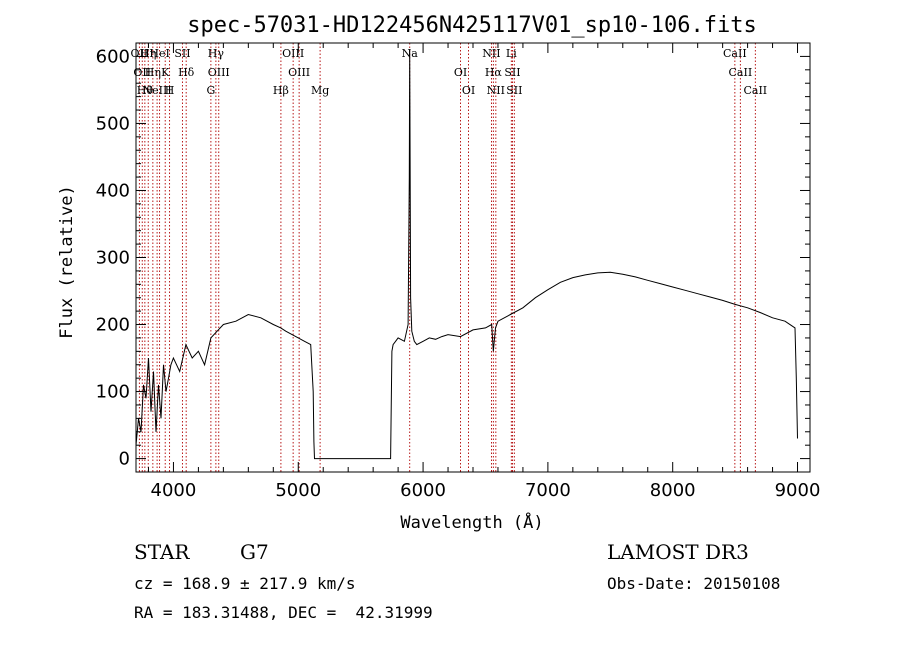 Image resolution: width=900 pixels, height=649 pixels. I want to click on object-class: STAR, so click(162, 552).